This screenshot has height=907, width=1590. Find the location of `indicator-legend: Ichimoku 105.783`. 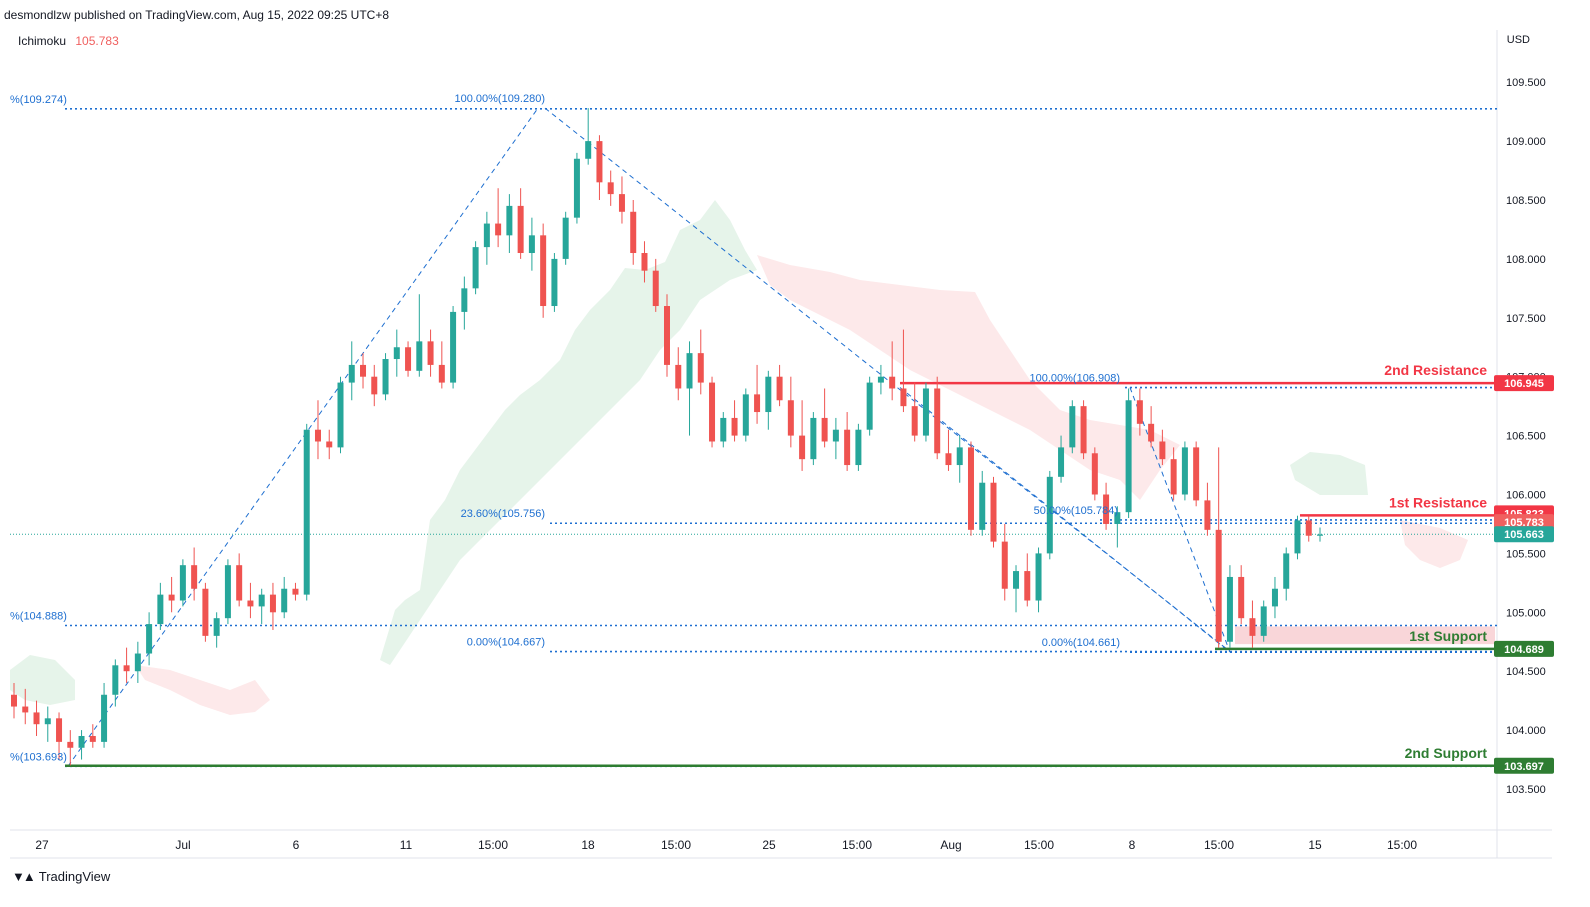

indicator-legend: Ichimoku 105.783 is located at coordinates (68, 41).